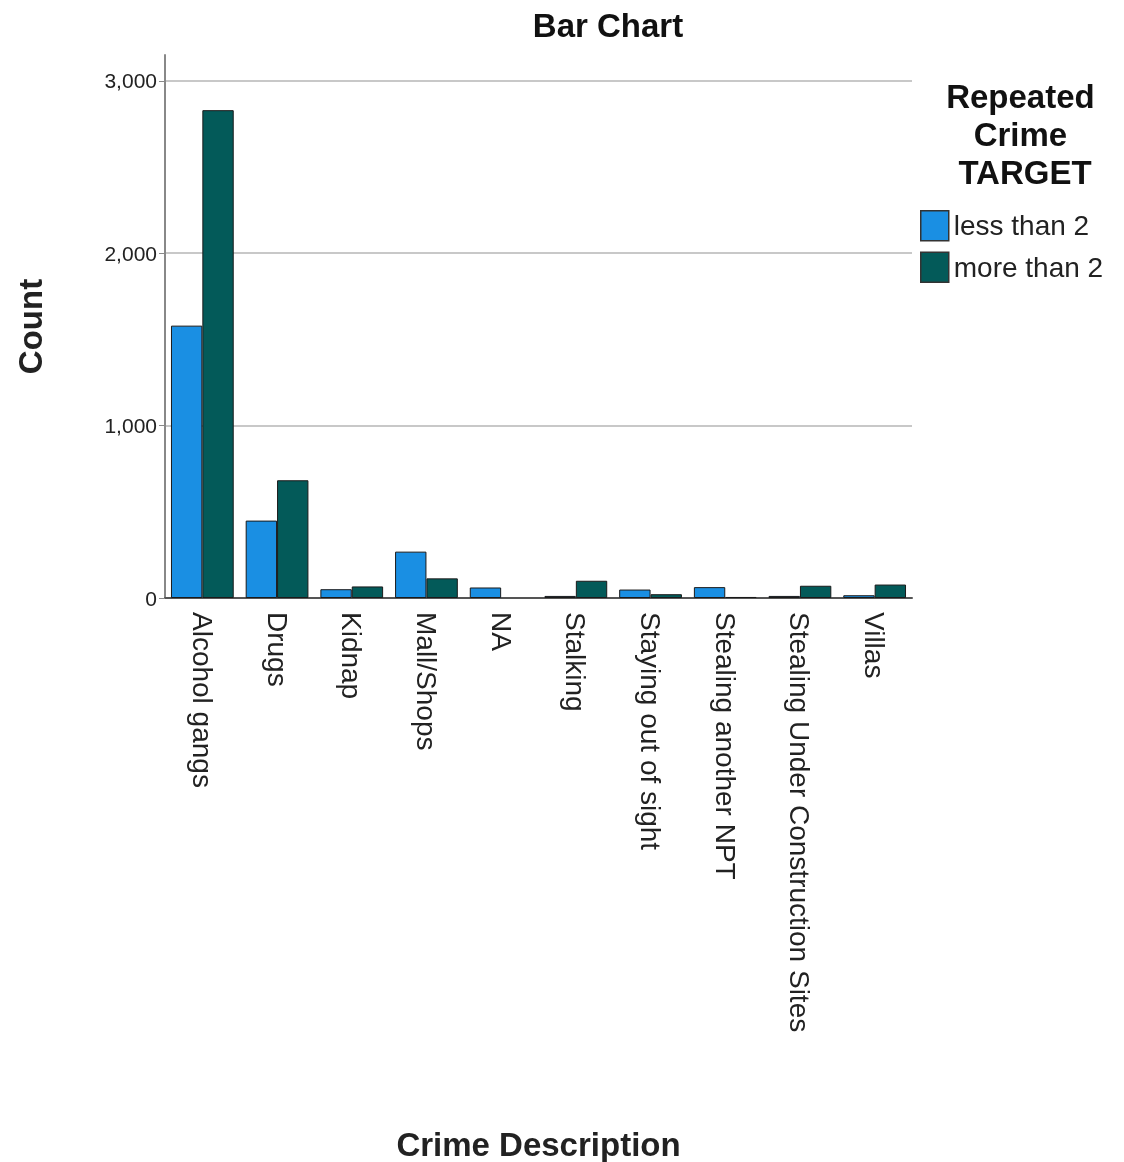 The width and height of the screenshot is (1124, 1162). What do you see at coordinates (130, 426) in the screenshot?
I see `y-tick-label: 1,000` at bounding box center [130, 426].